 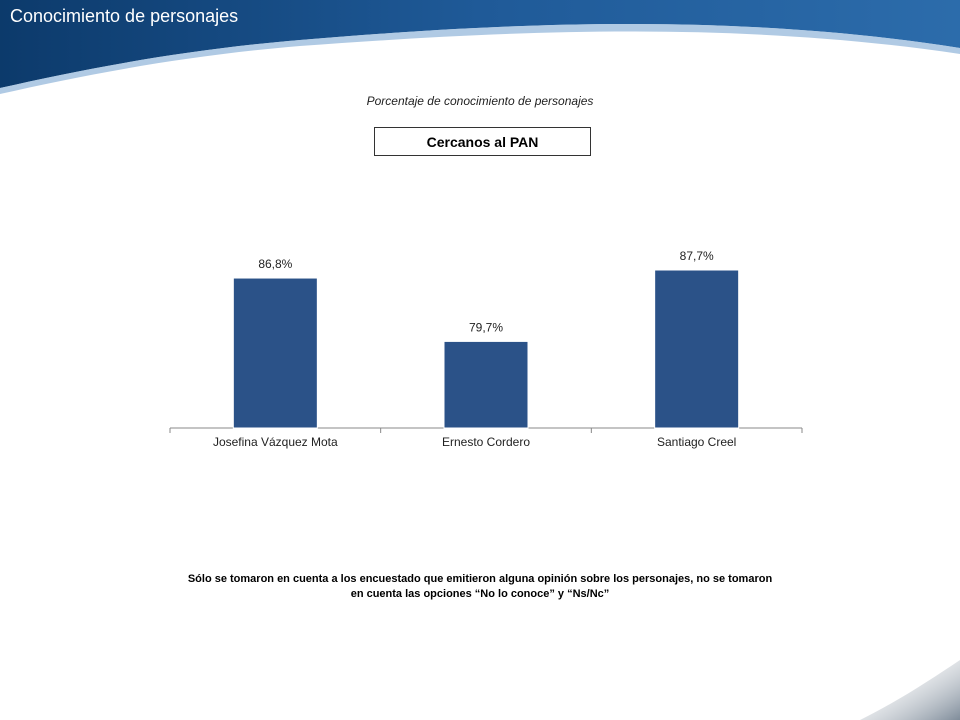 What do you see at coordinates (480, 101) in the screenshot?
I see `chart-subtitle: Porcentaje de conocimiento de personajes` at bounding box center [480, 101].